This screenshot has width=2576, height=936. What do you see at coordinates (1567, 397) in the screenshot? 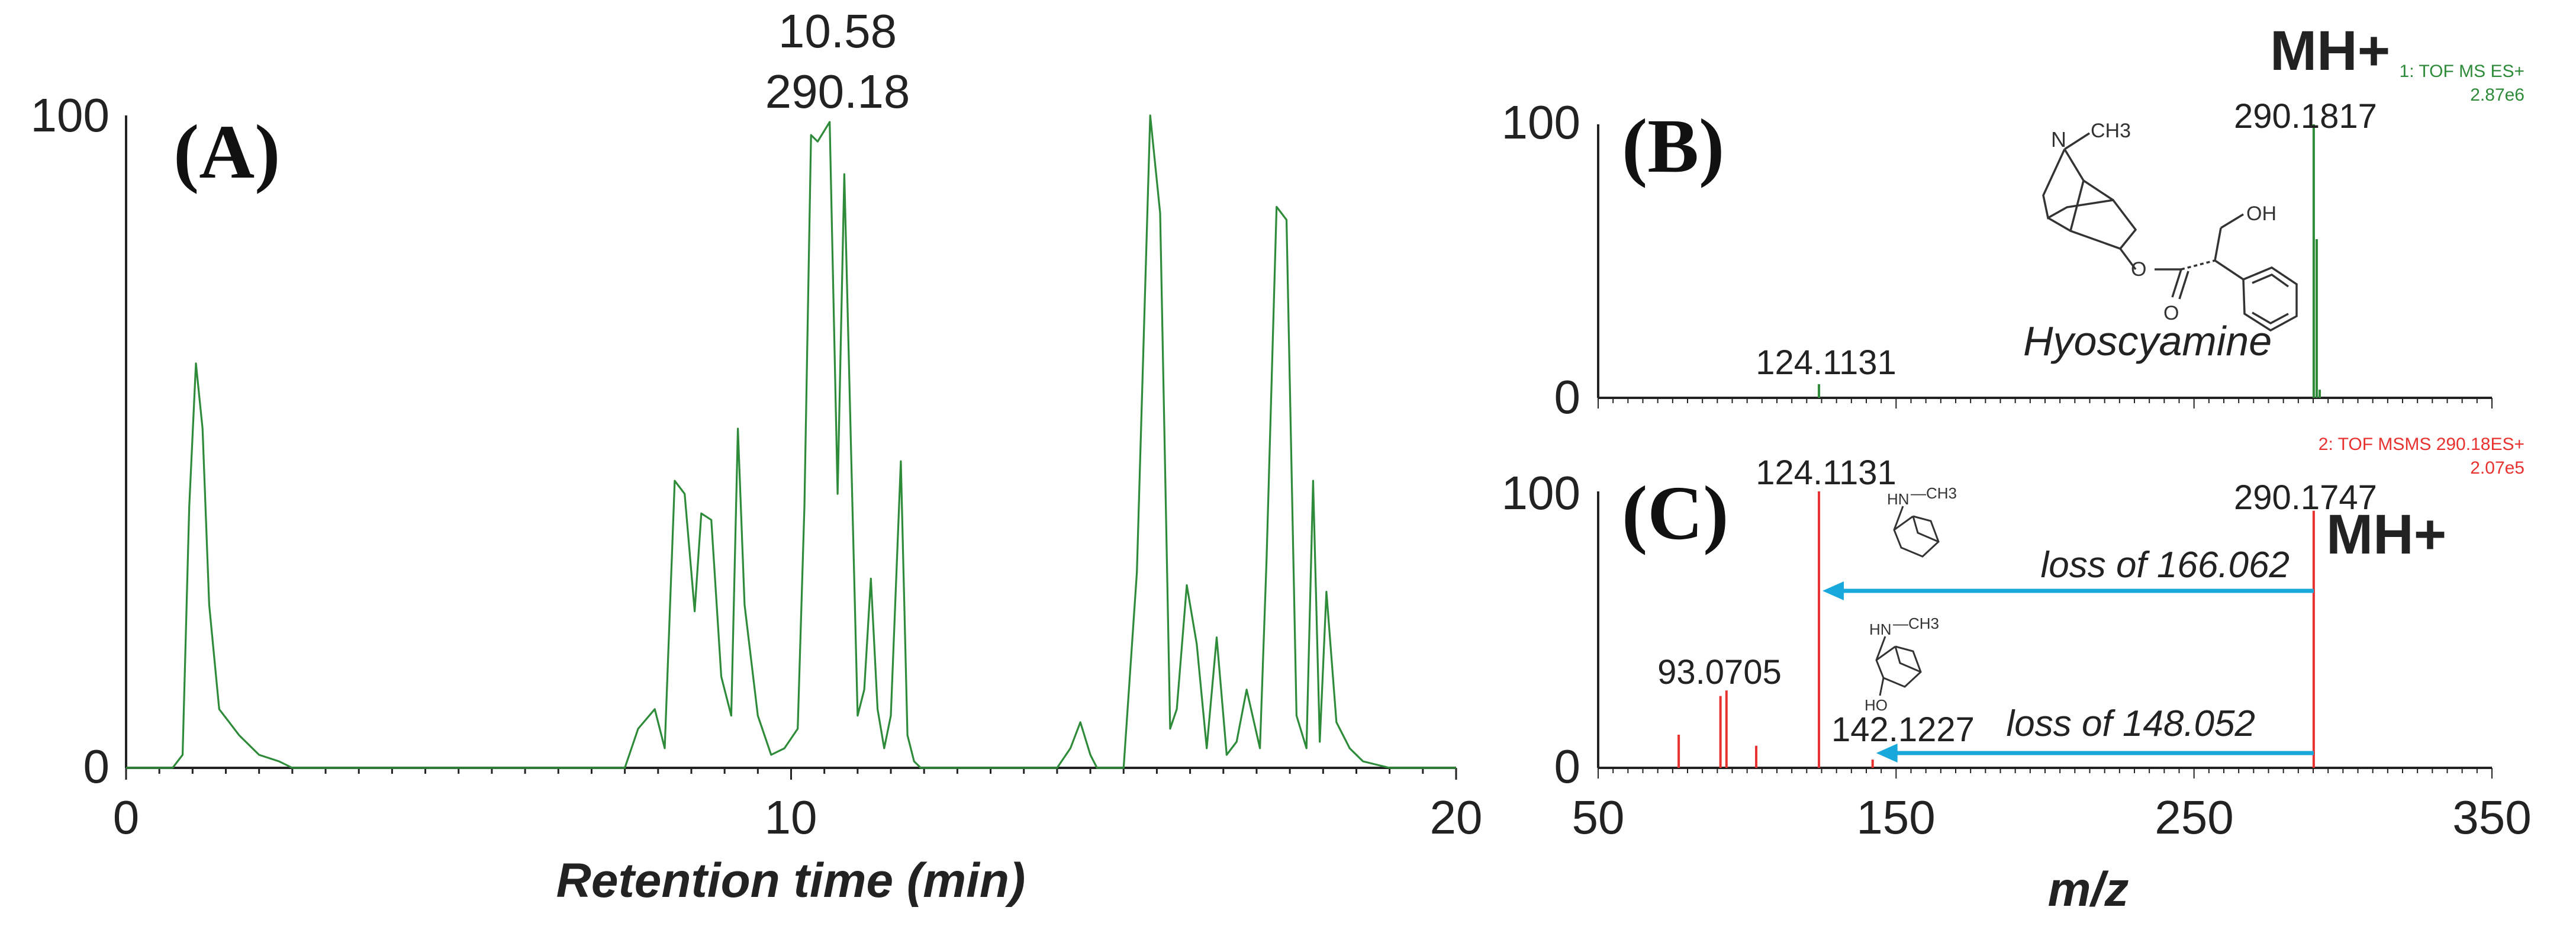
I see `panel-b-ytick-0: 0` at bounding box center [1567, 397].